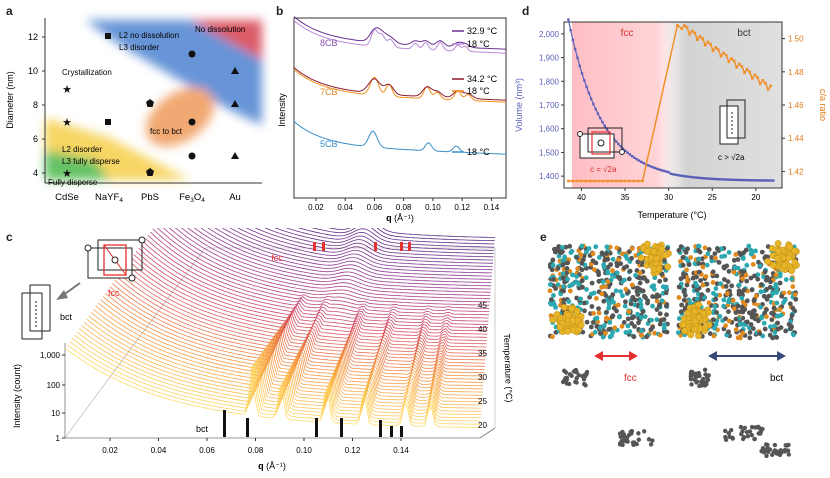 The height and width of the screenshot is (478, 830). I want to click on xtick-label: 40, so click(581, 197).